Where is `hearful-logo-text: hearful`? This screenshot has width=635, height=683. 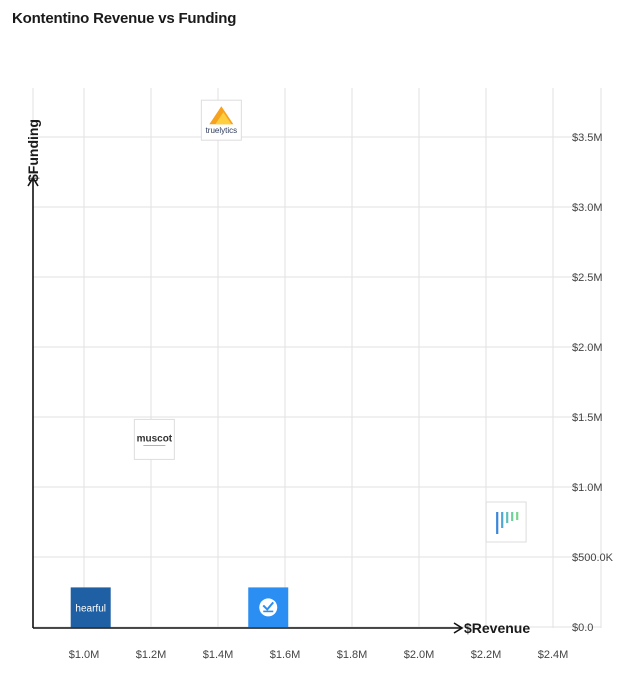
hearful-logo-text: hearful is located at coordinates (90, 608).